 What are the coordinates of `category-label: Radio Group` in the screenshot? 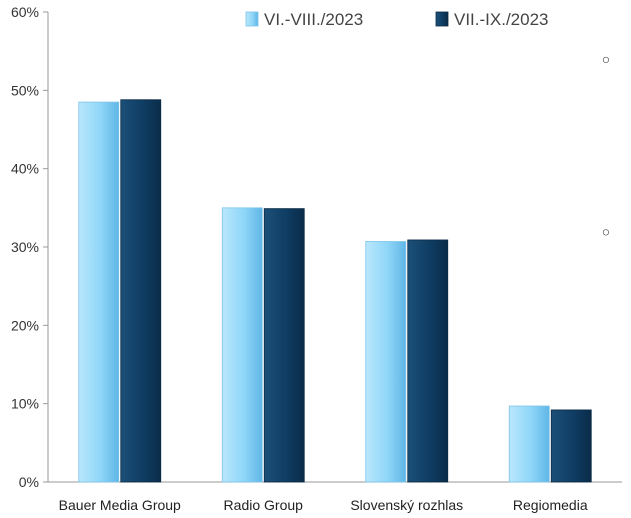 It's located at (264, 505).